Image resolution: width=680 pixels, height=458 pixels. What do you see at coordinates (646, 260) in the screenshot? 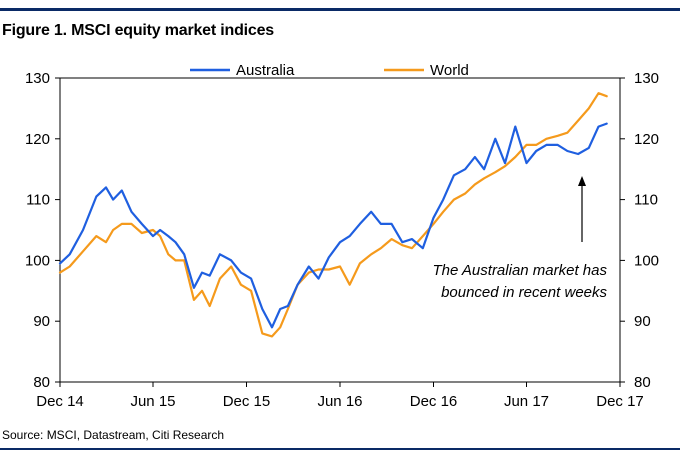
I see `y-tick-label-right: 100` at bounding box center [646, 260].